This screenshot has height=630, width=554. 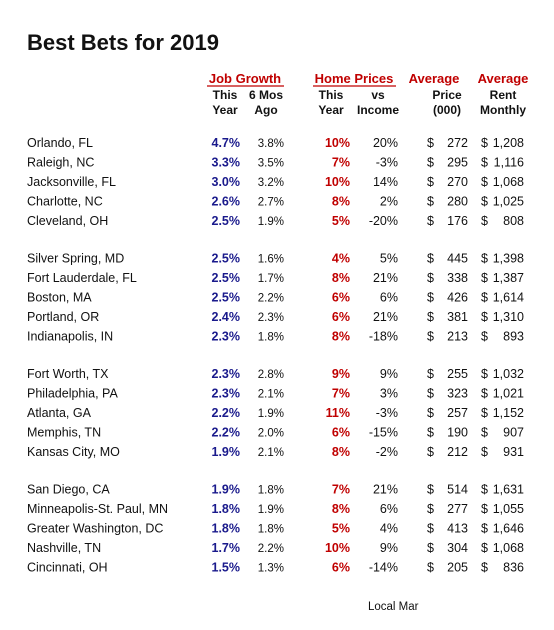 I want to click on cell: 413, so click(x=457, y=529).